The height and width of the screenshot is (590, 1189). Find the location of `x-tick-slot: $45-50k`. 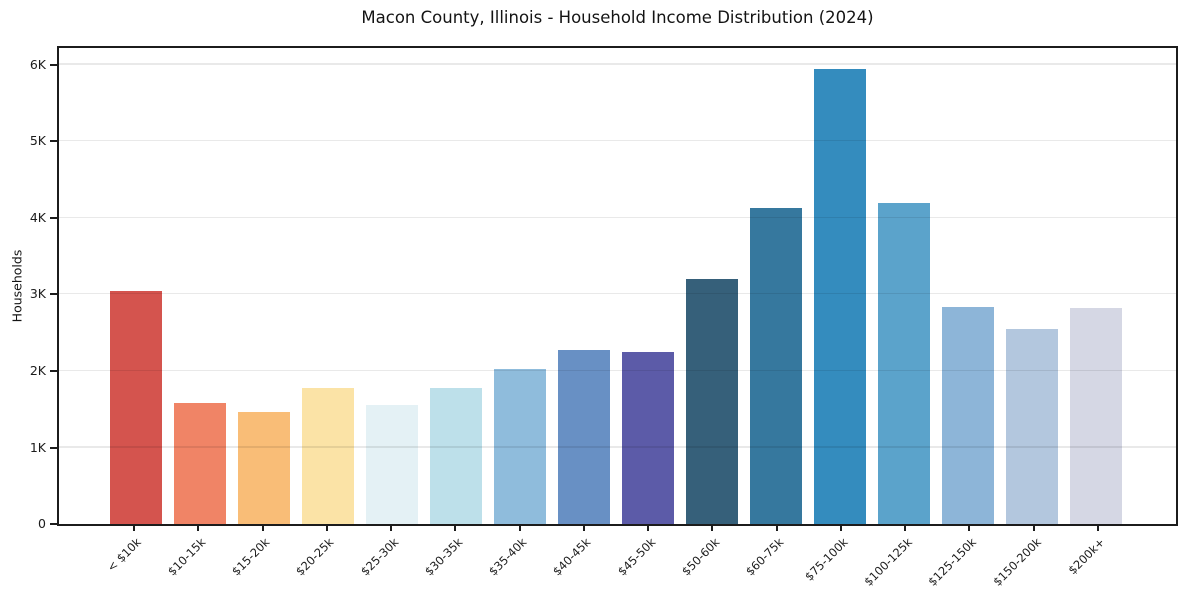

x-tick-slot: $45-50k is located at coordinates (647, 557).